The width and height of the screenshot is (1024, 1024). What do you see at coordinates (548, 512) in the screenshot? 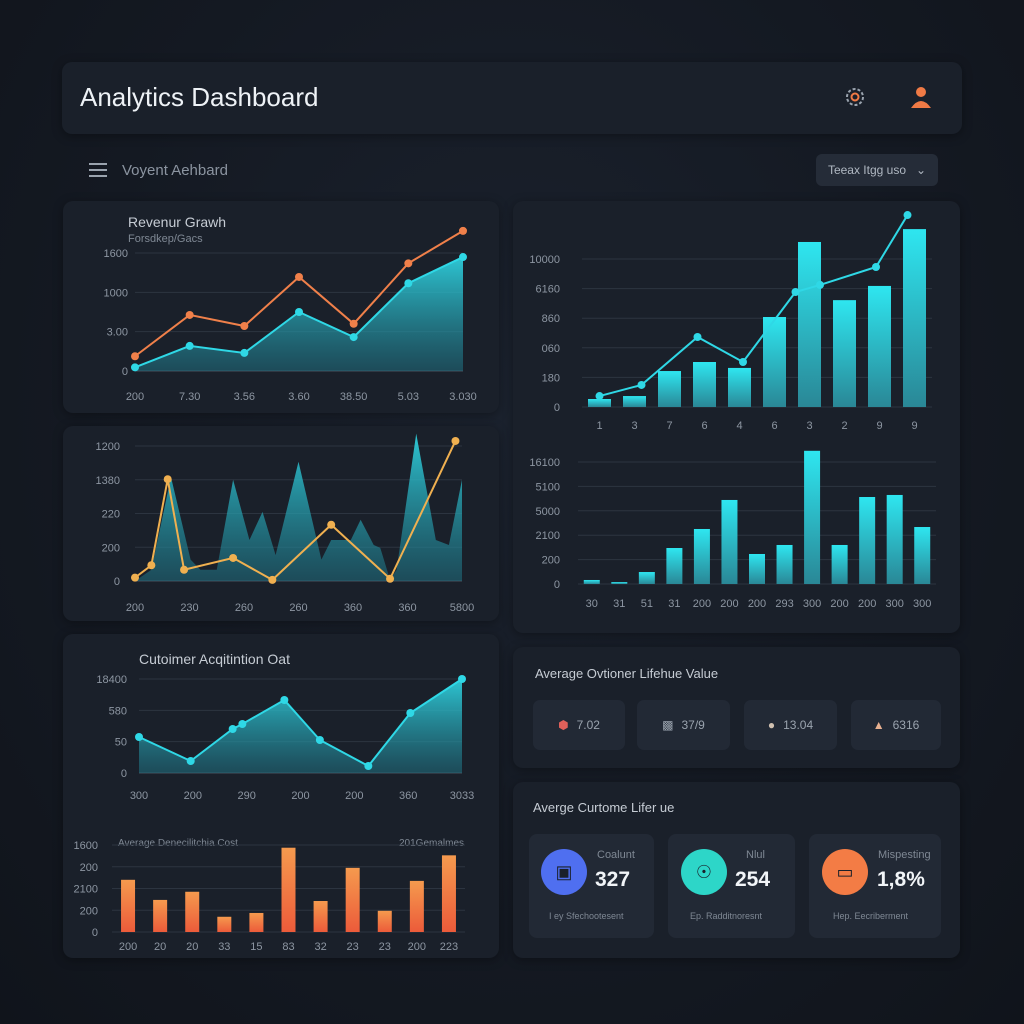
I see `y-tick-label: 5000` at bounding box center [548, 512].